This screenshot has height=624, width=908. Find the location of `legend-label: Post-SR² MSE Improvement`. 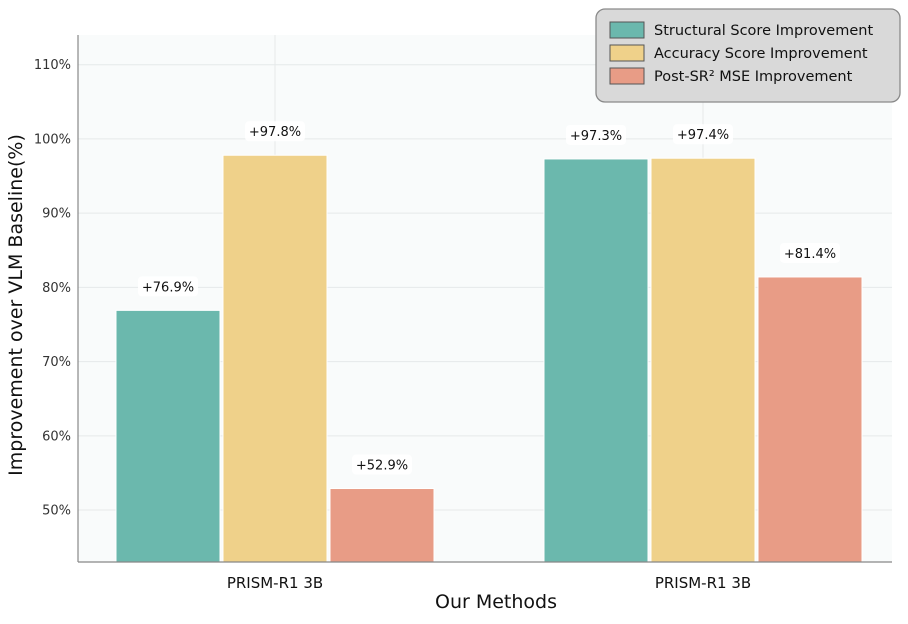

legend-label: Post-SR² MSE Improvement is located at coordinates (753, 77).